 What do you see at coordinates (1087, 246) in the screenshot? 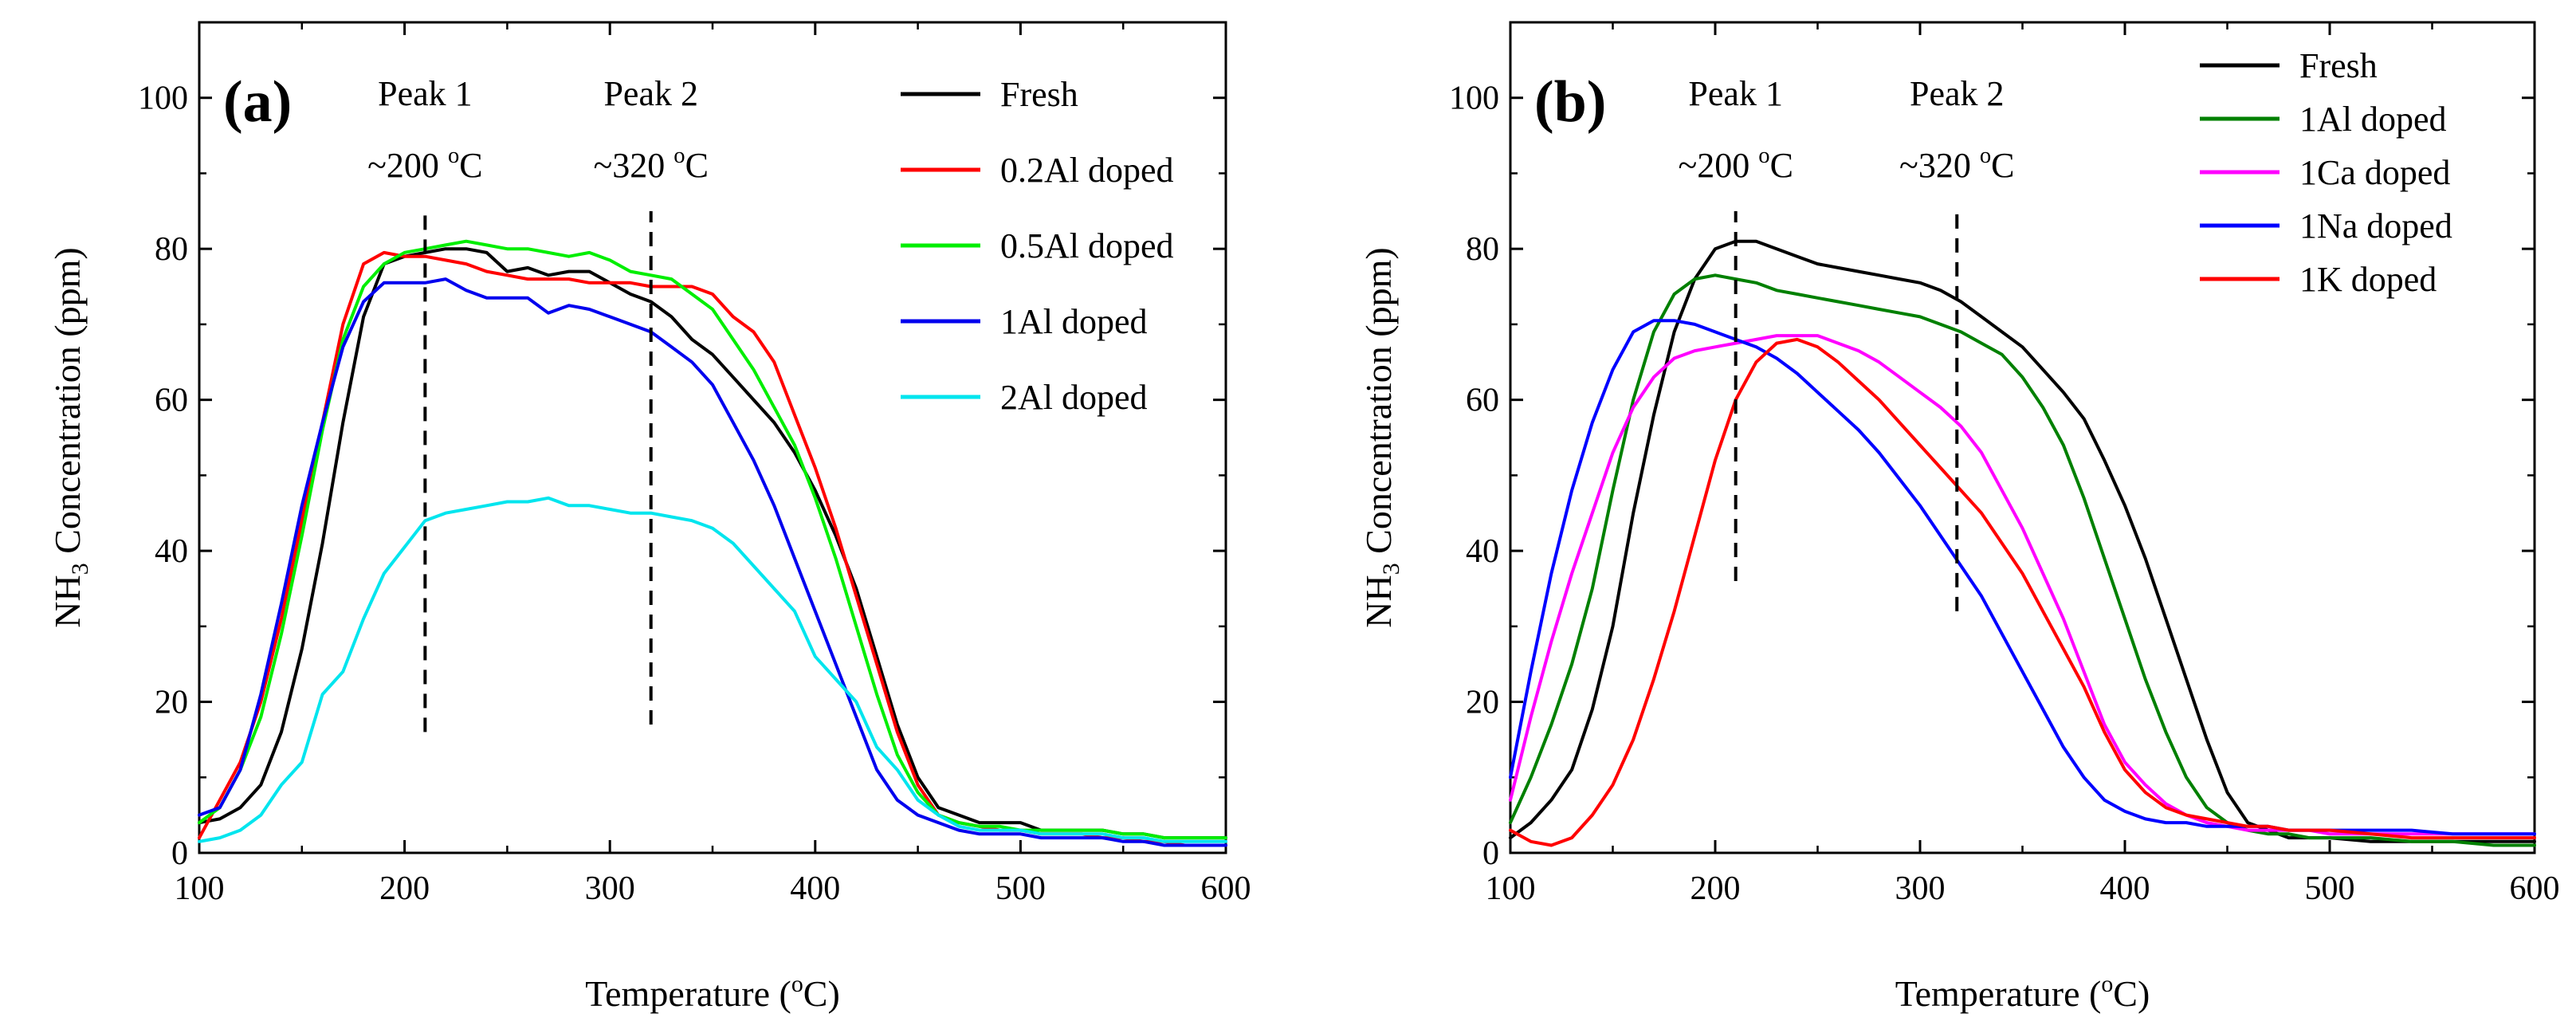
I see `legend-label: 0.5Al doped` at bounding box center [1087, 246].